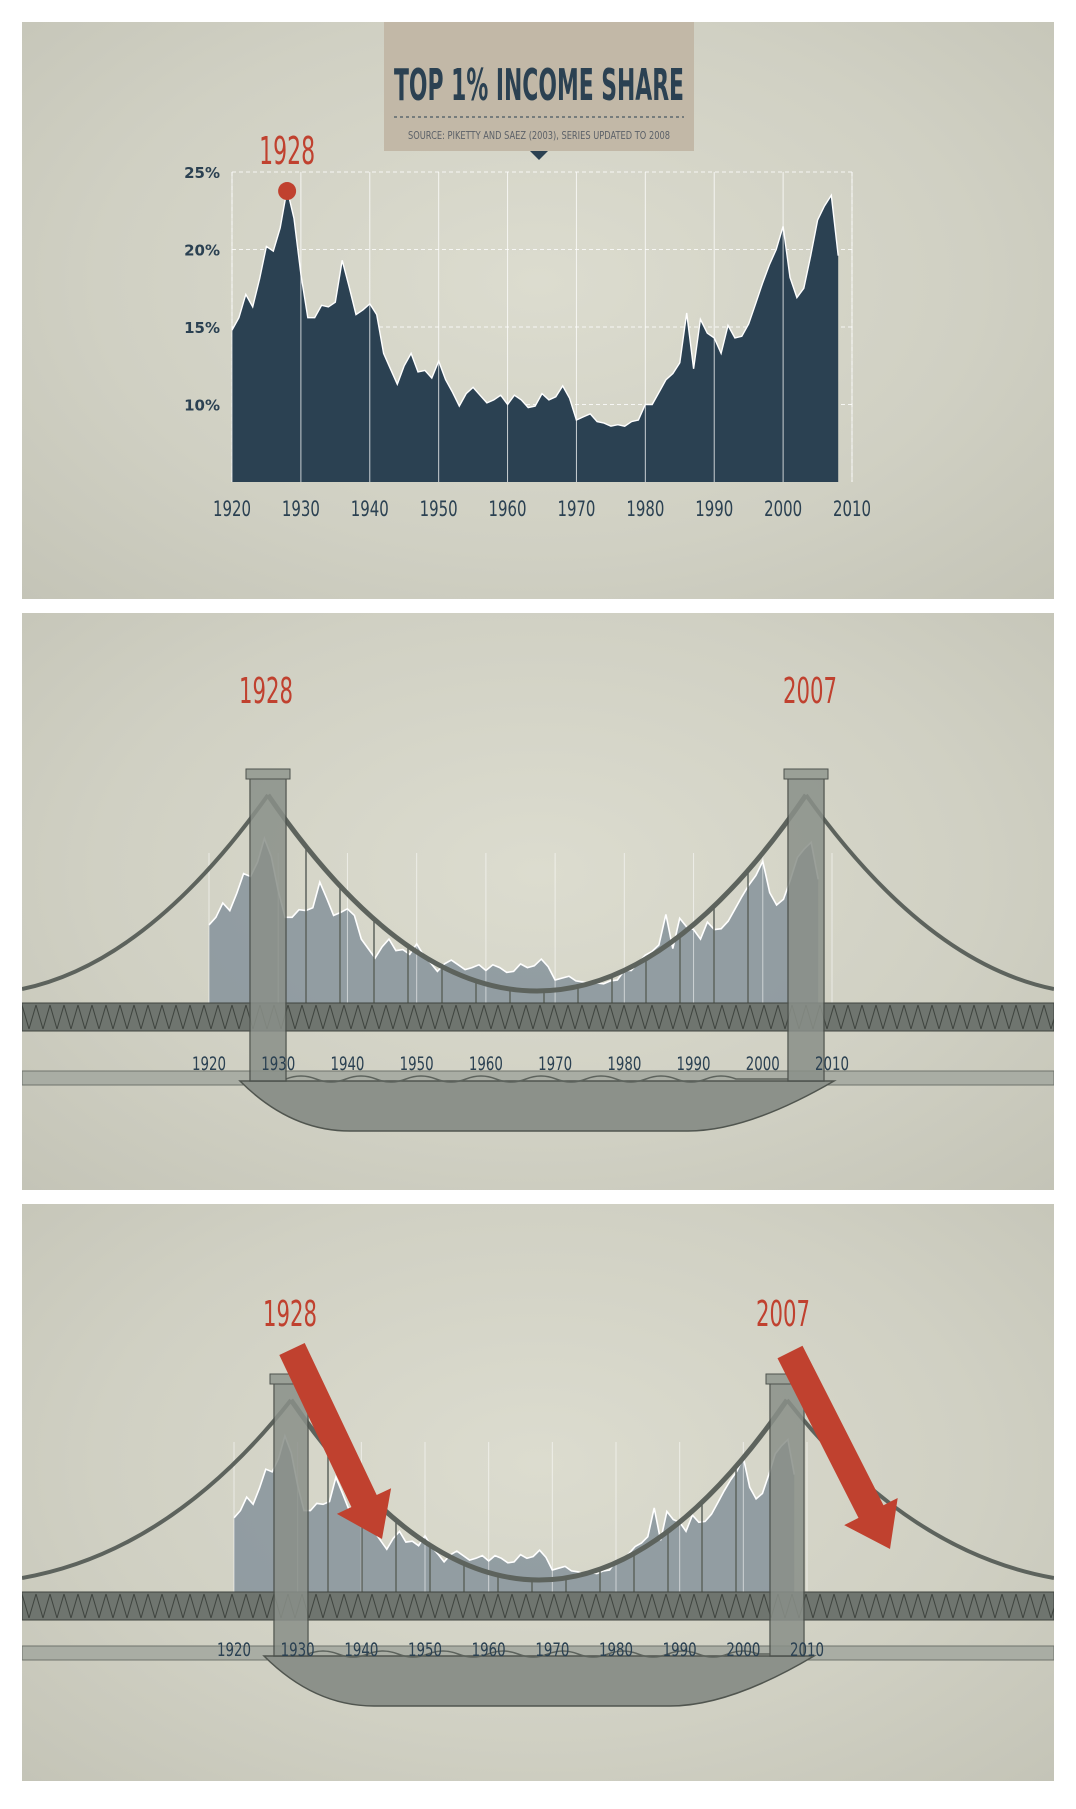 The height and width of the screenshot is (1809, 1076). Describe the element at coordinates (291, 1518) in the screenshot. I see `tower-left` at that location.